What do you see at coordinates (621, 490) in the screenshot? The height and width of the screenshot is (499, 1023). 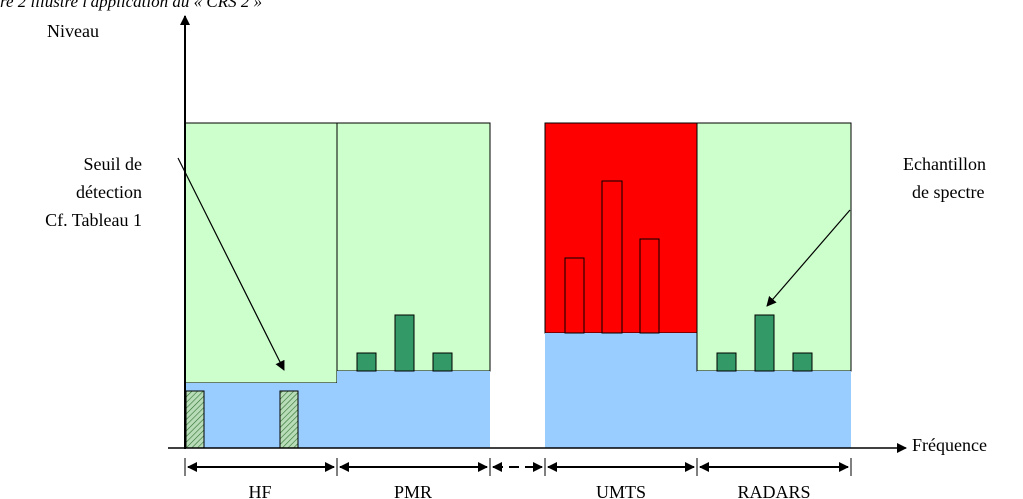 I see `band-label-umts: UMTS` at bounding box center [621, 490].